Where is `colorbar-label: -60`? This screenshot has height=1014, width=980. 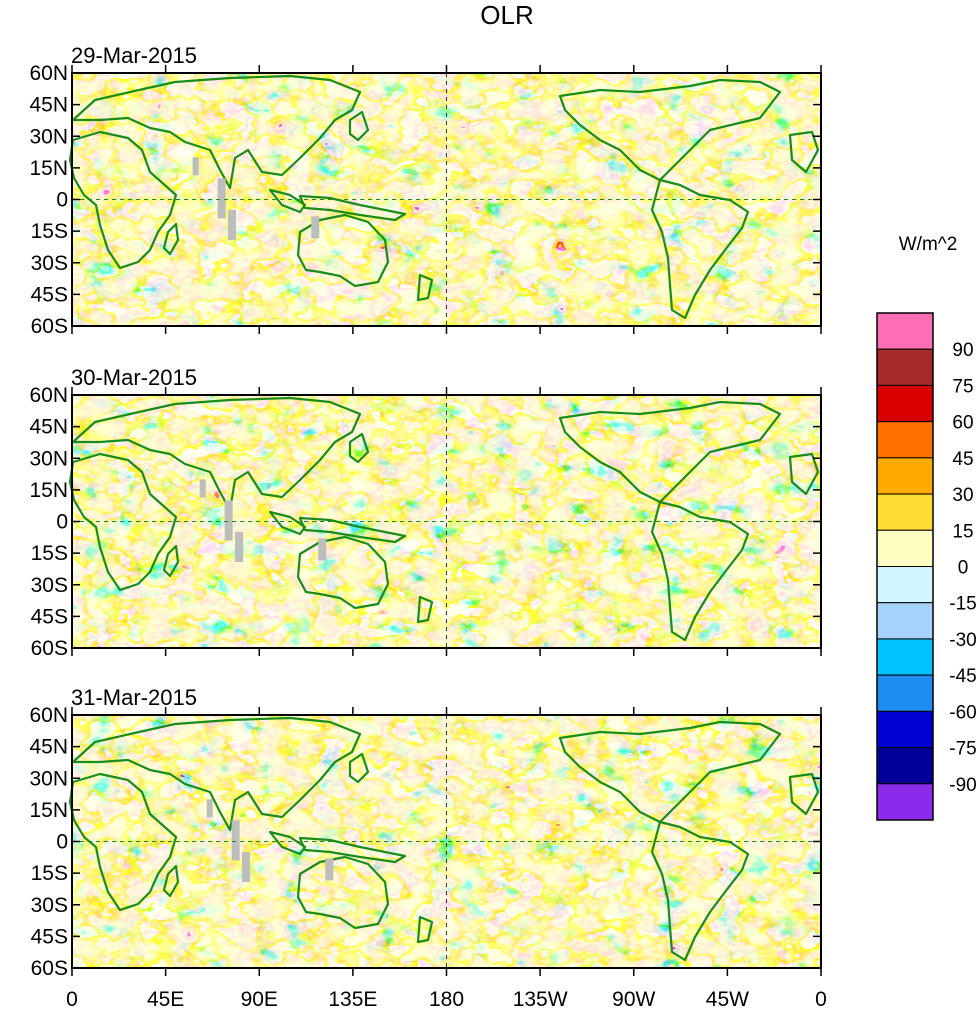
colorbar-label: -60 is located at coordinates (962, 712).